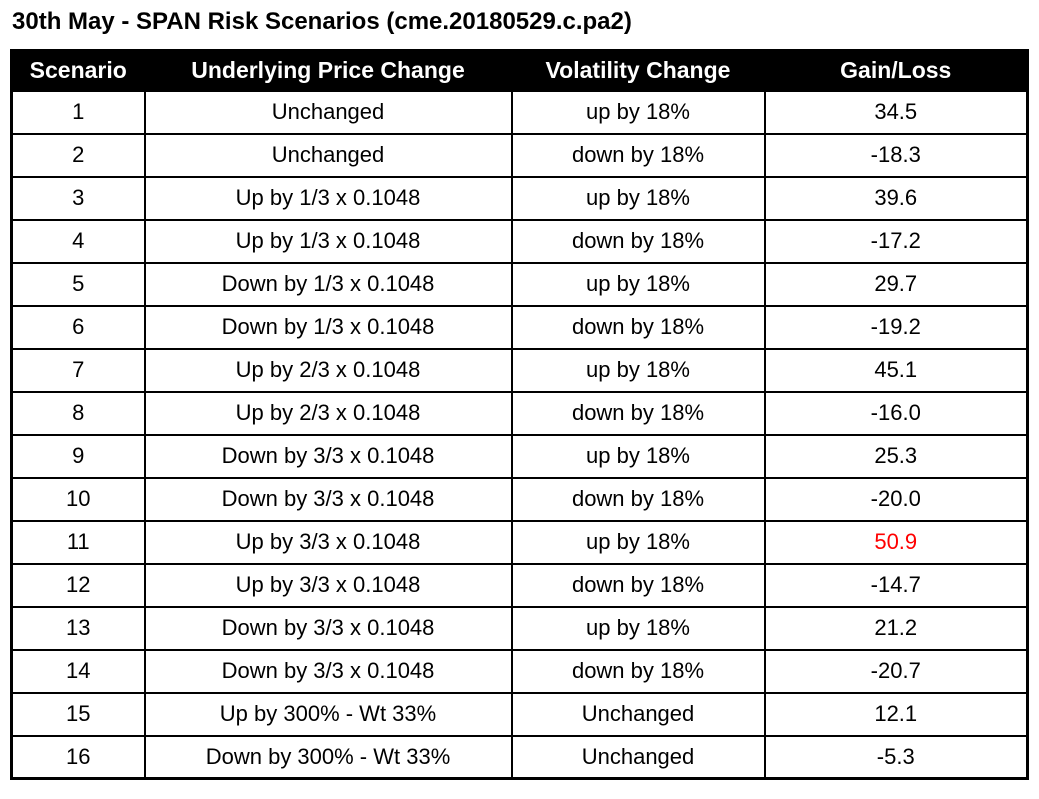 The image size is (1039, 799). Describe the element at coordinates (78, 112) in the screenshot. I see `scenario-cell: 1` at that location.